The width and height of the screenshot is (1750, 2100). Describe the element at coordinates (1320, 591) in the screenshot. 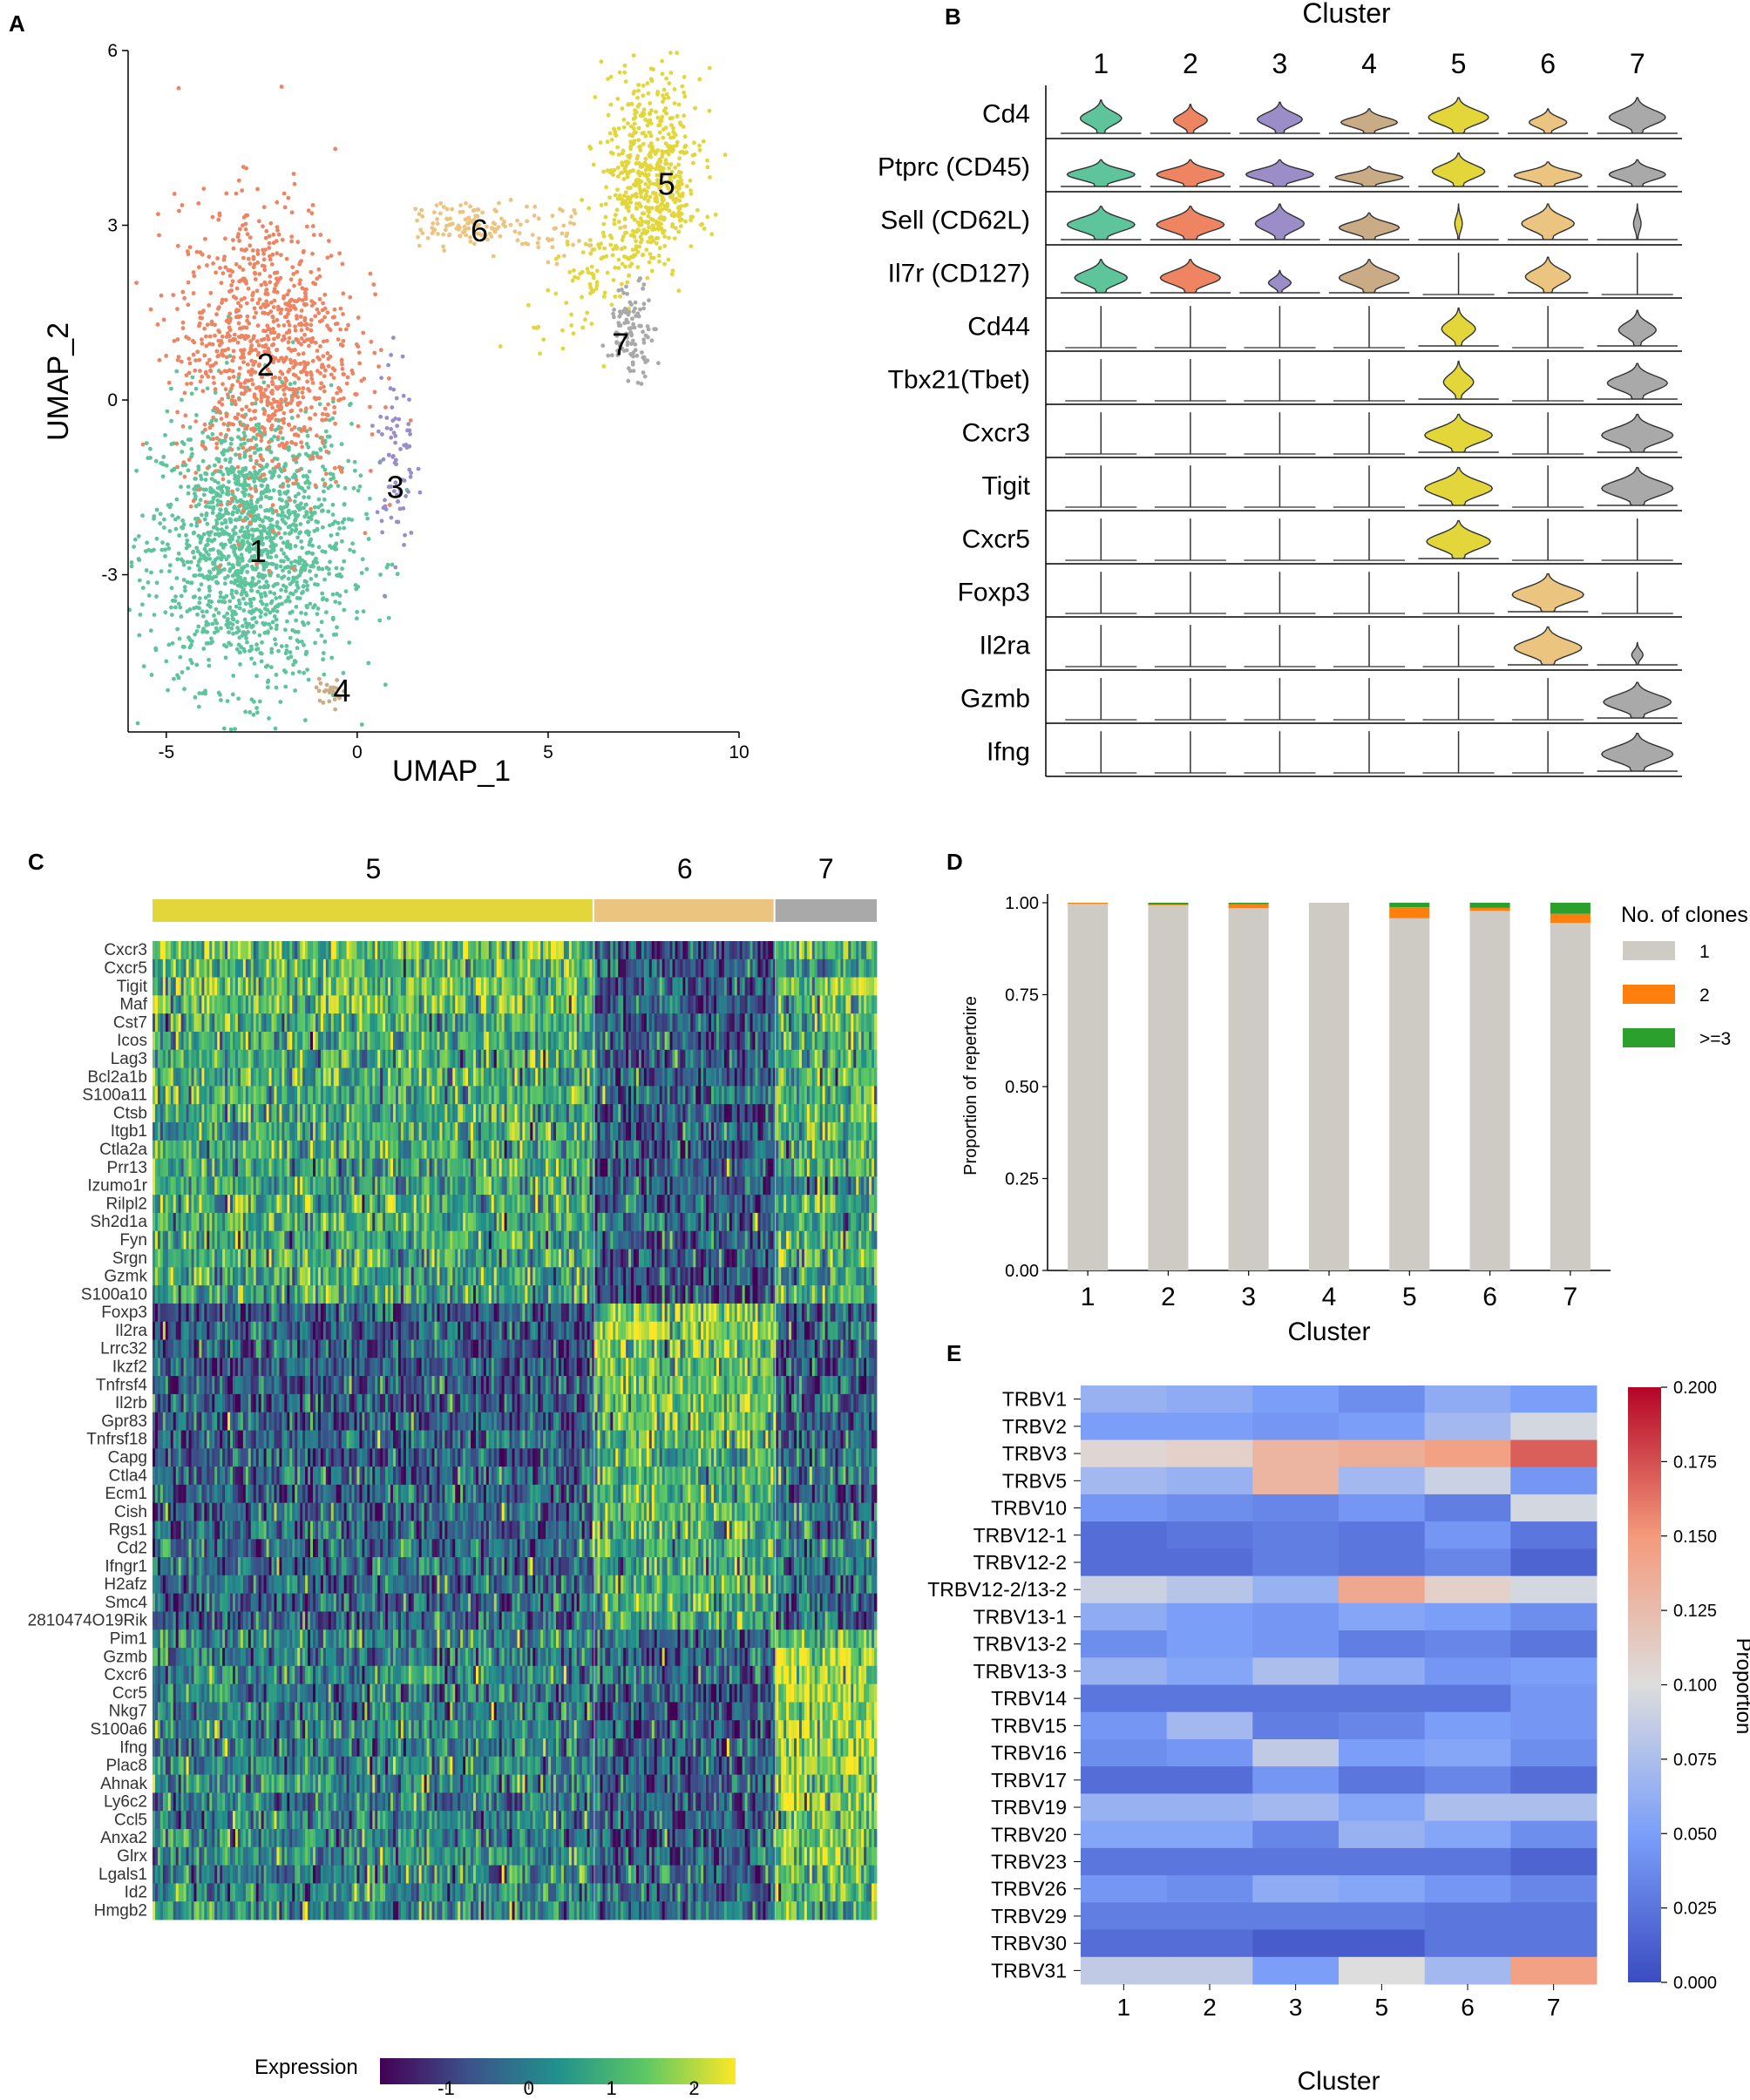

I see `violin-row: Foxp3` at that location.